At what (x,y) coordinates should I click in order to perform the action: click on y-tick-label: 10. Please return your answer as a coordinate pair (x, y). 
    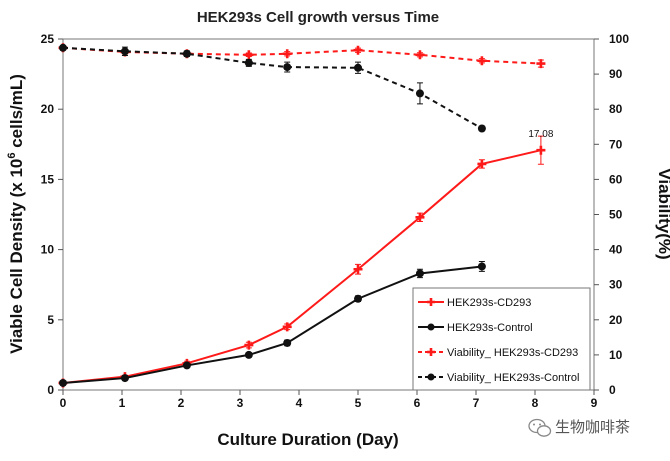
    Looking at the image, I should click on (48, 250).